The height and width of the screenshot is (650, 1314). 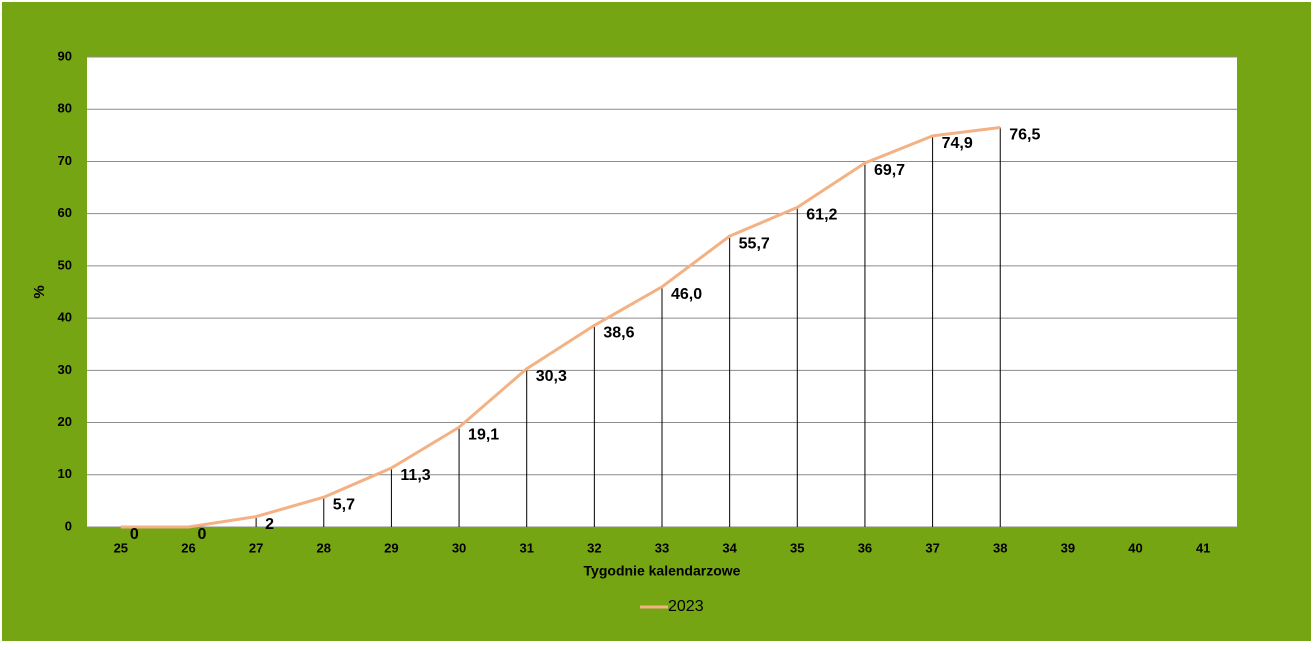 I want to click on data-label: 5,7, so click(x=344, y=504).